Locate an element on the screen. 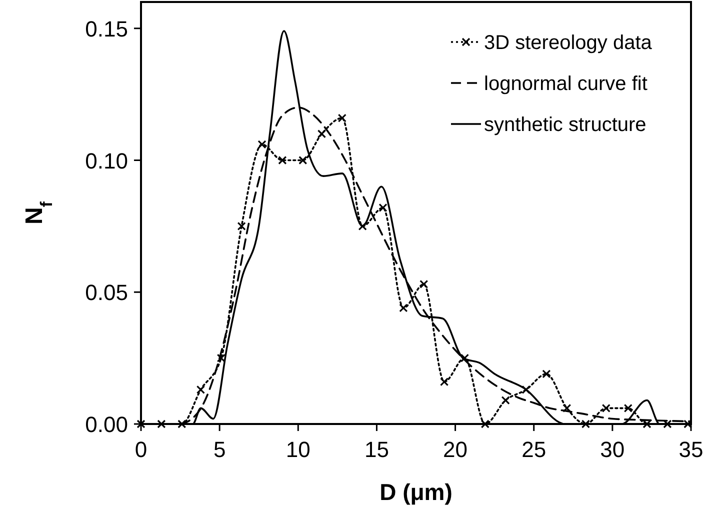 The width and height of the screenshot is (715, 530). y-tick-label: 0.05 is located at coordinates (106, 293).